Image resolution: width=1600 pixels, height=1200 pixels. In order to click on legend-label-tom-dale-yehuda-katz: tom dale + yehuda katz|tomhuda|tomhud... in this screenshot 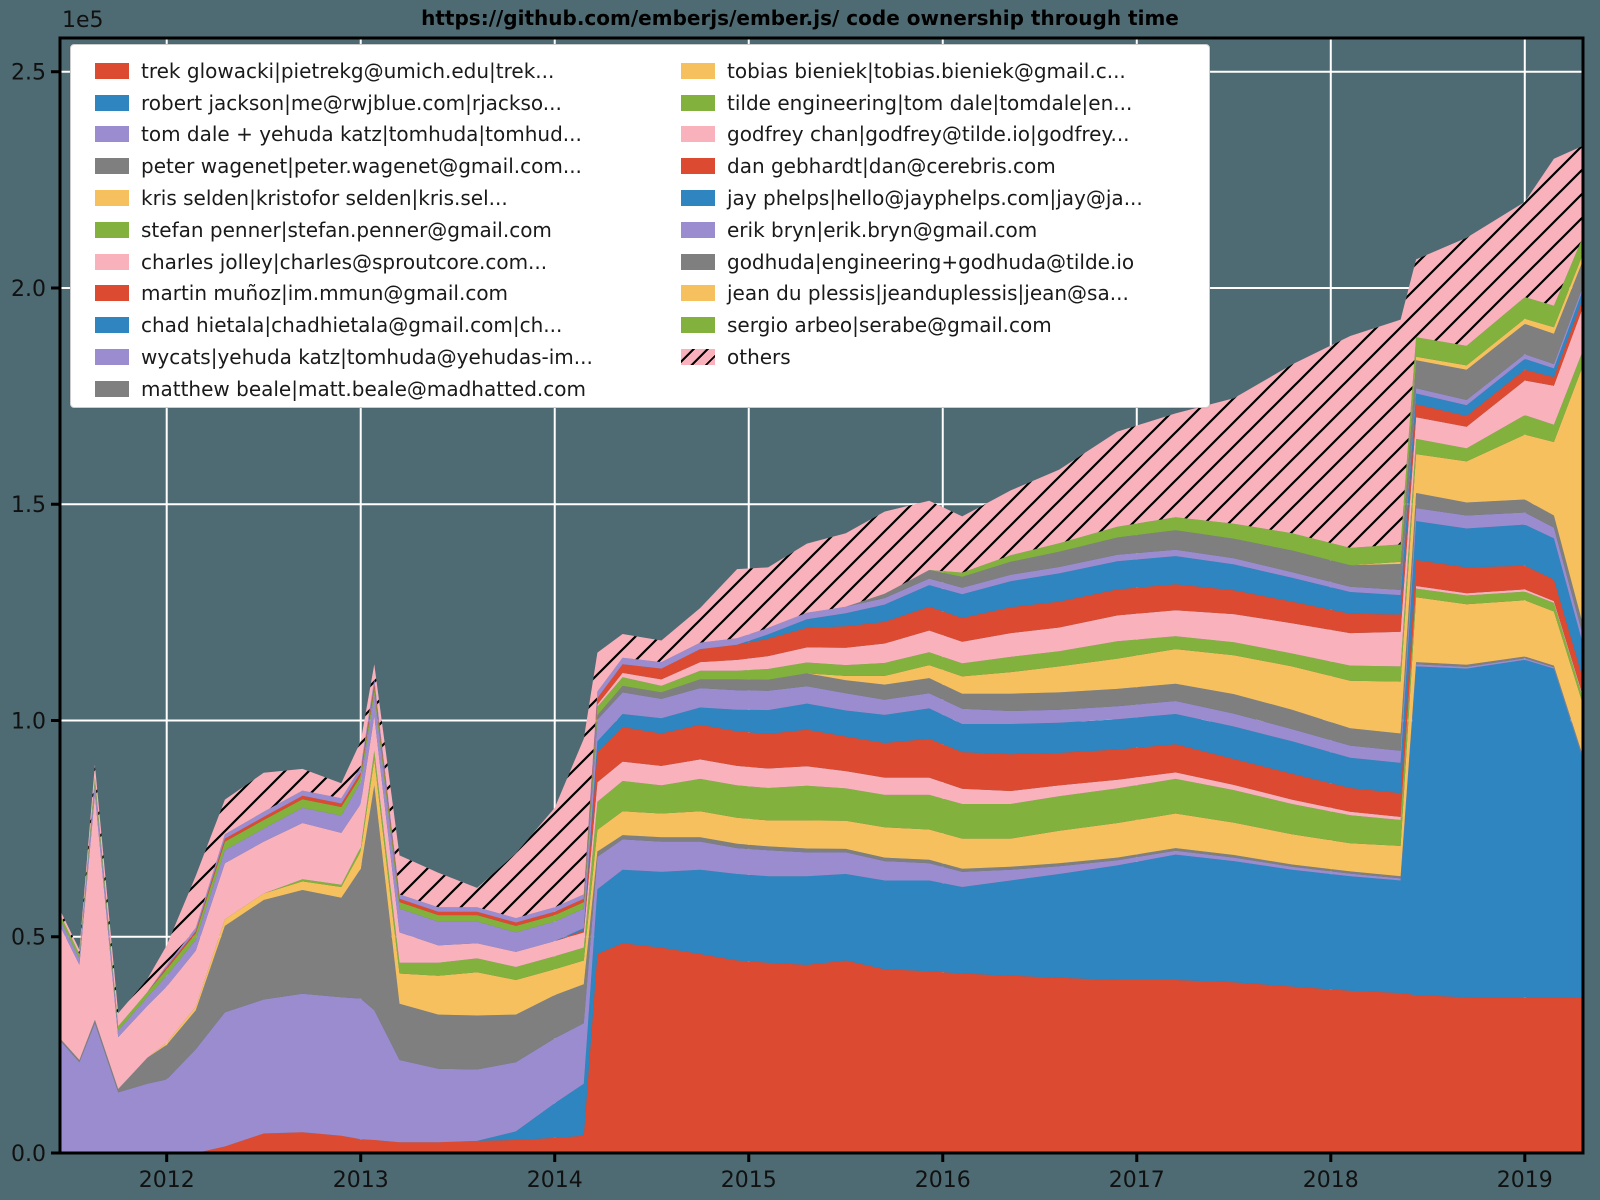, I will do `click(361, 134)`.